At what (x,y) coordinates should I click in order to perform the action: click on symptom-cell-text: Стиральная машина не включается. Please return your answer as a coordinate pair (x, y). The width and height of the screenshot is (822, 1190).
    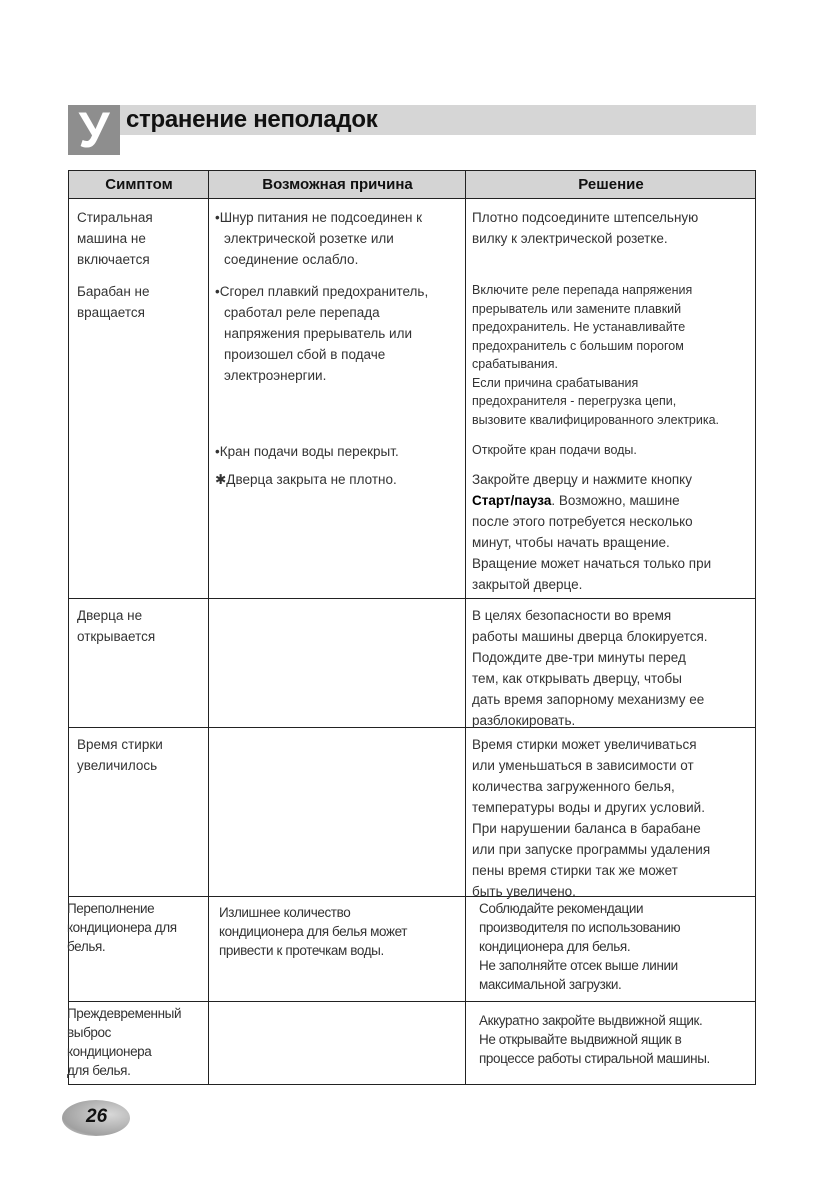
    Looking at the image, I should click on (115, 238).